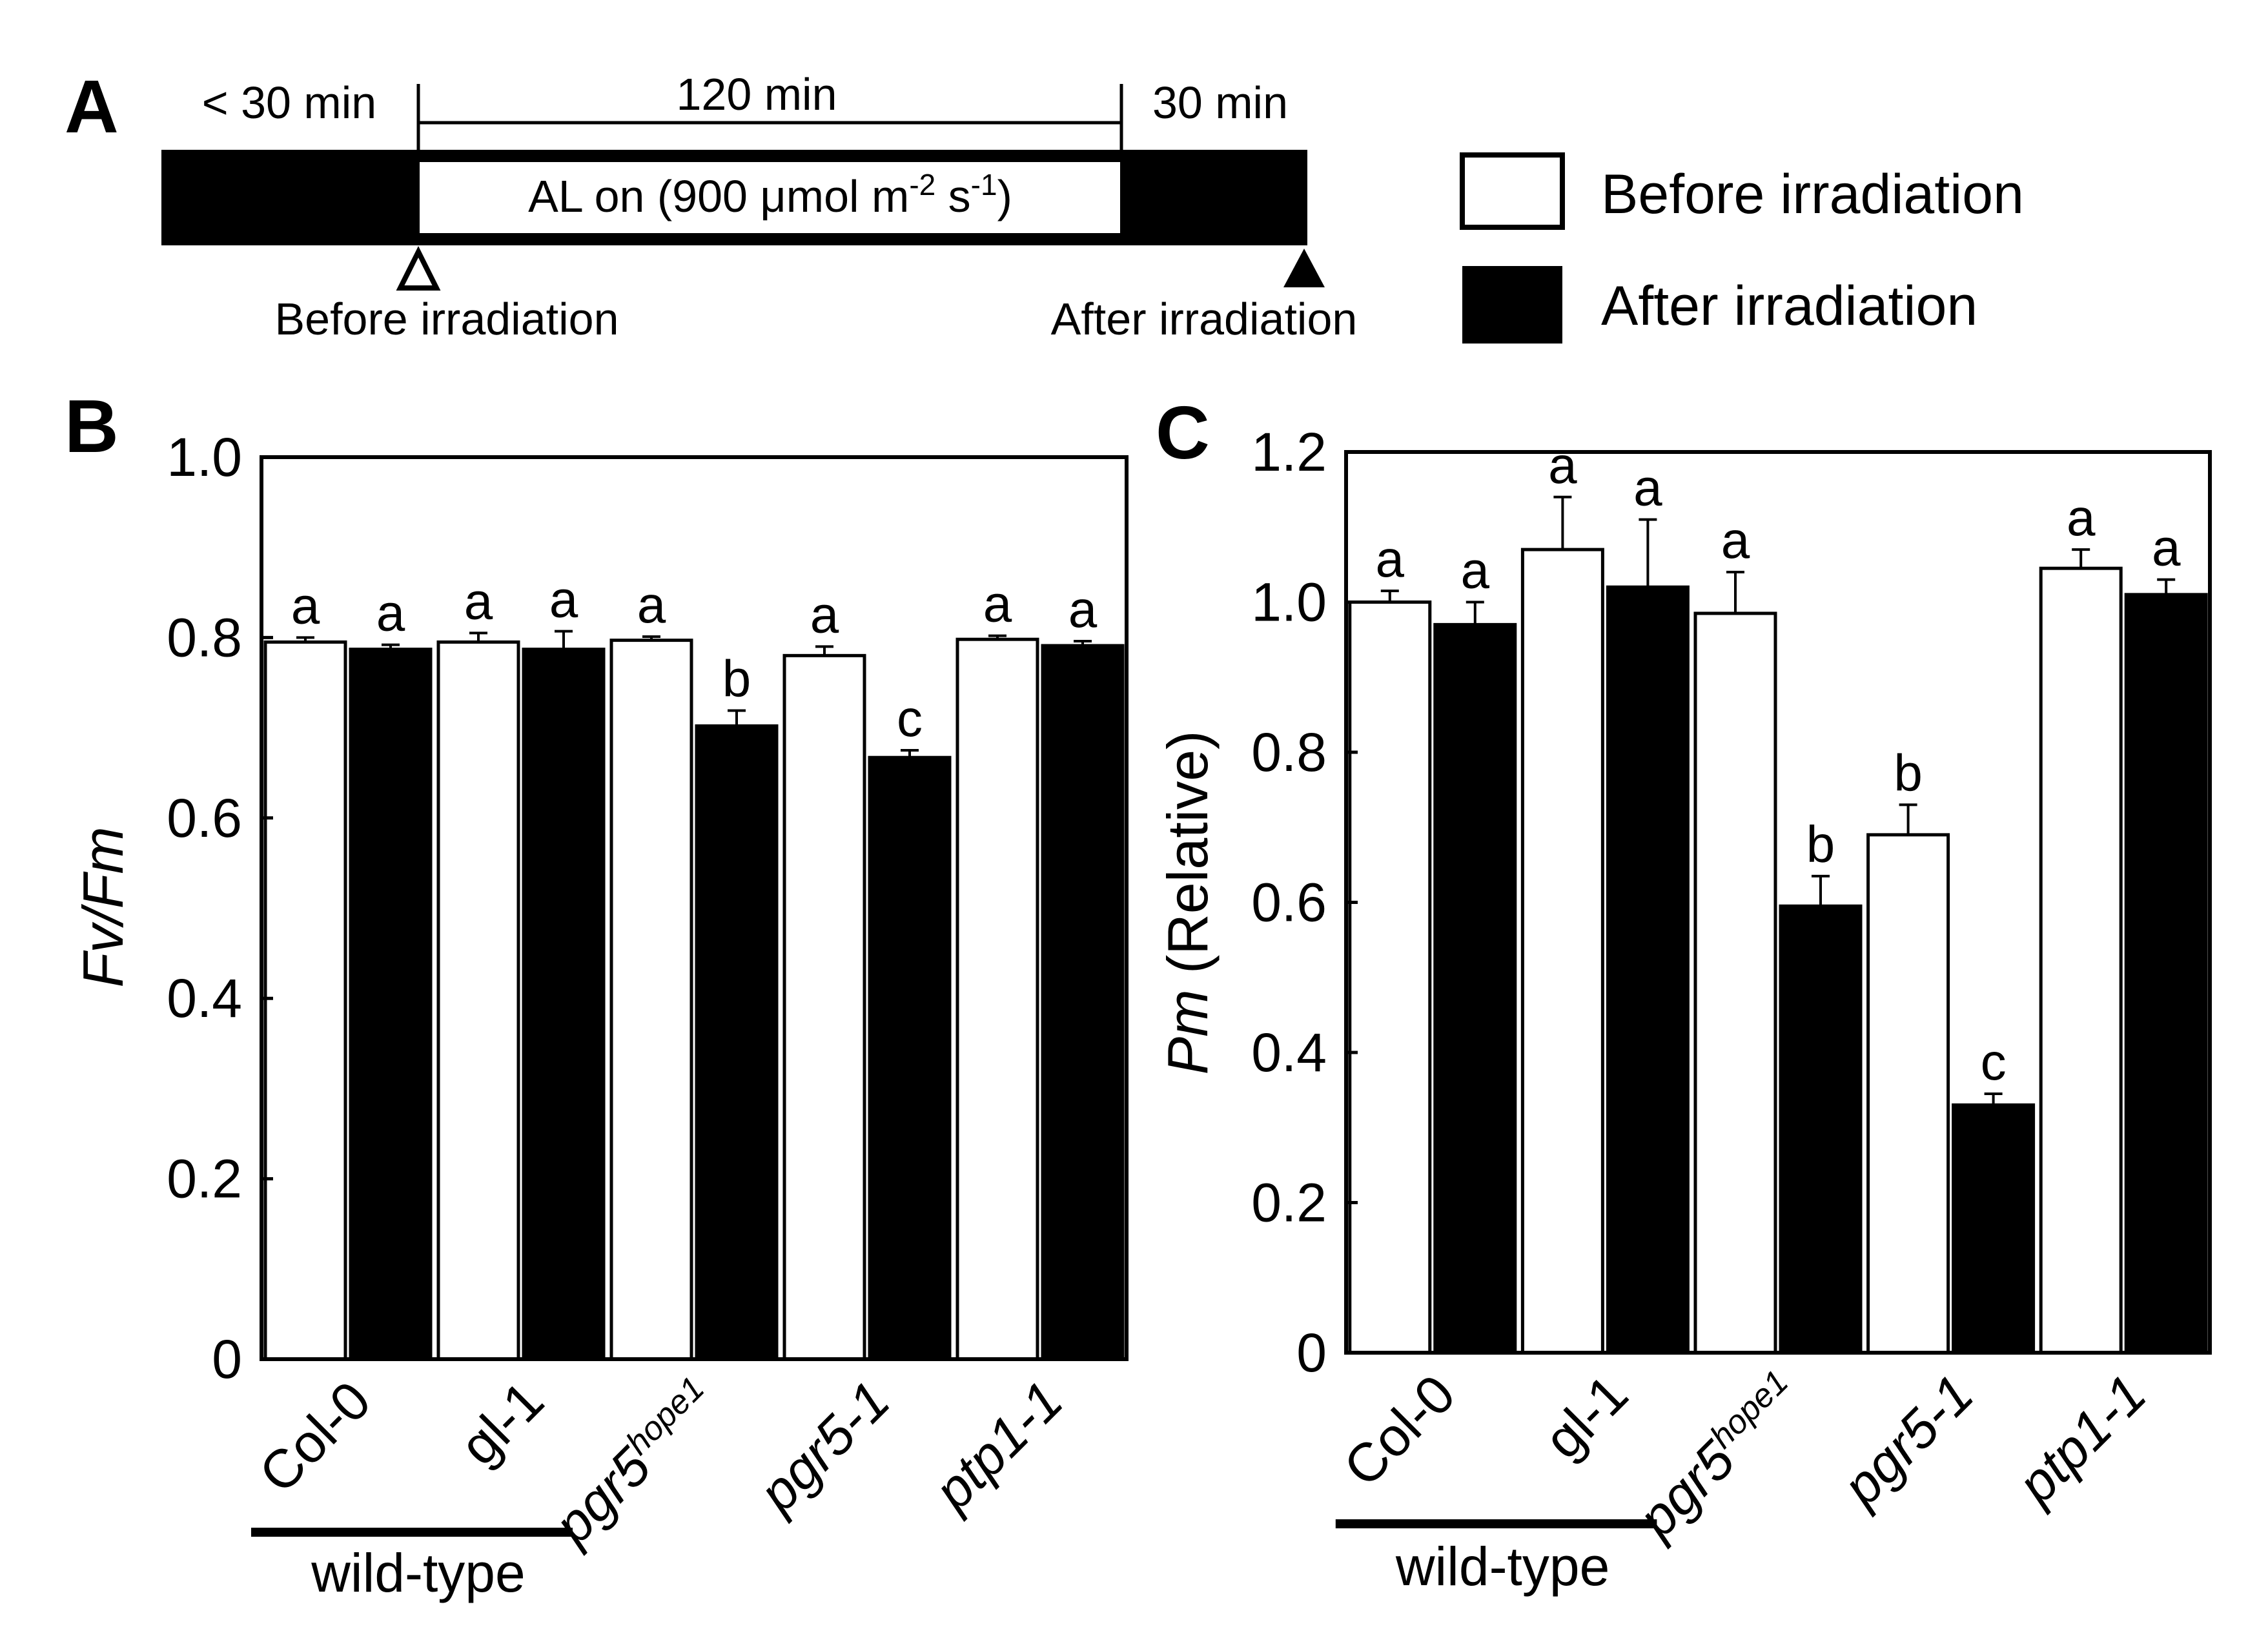  I want to click on panel-b-letter: B, so click(92, 426).